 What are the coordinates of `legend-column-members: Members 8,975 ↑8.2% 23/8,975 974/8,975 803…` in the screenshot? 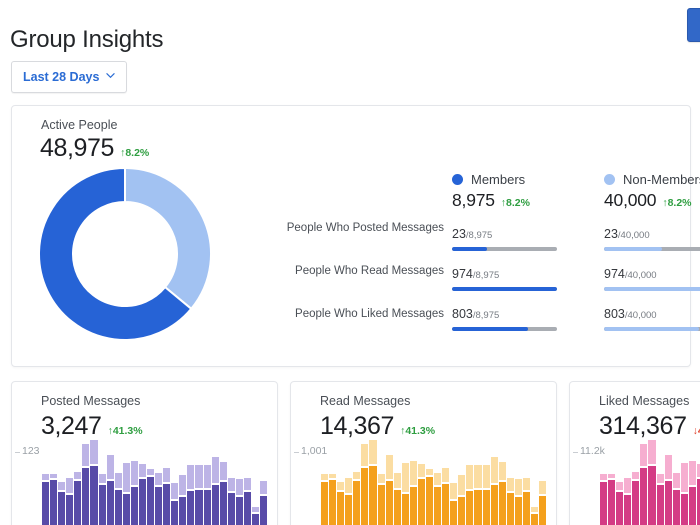 It's located at (532, 251).